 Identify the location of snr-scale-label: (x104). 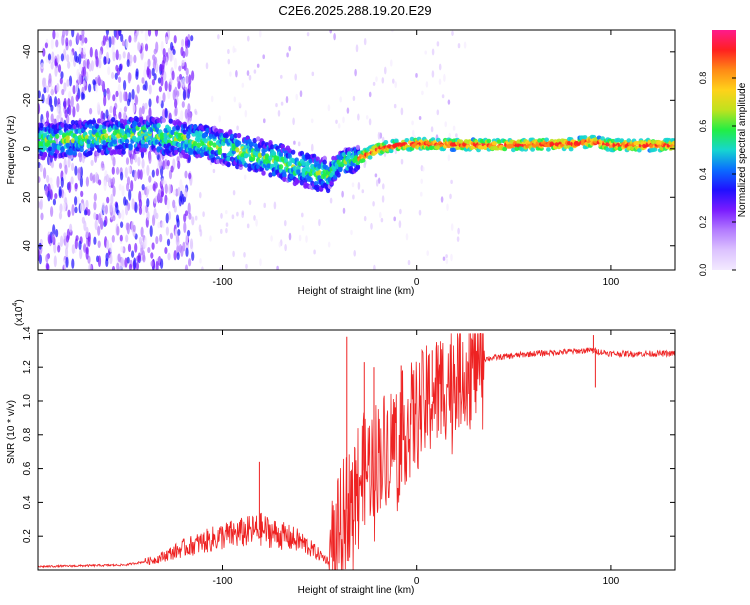
(18, 312).